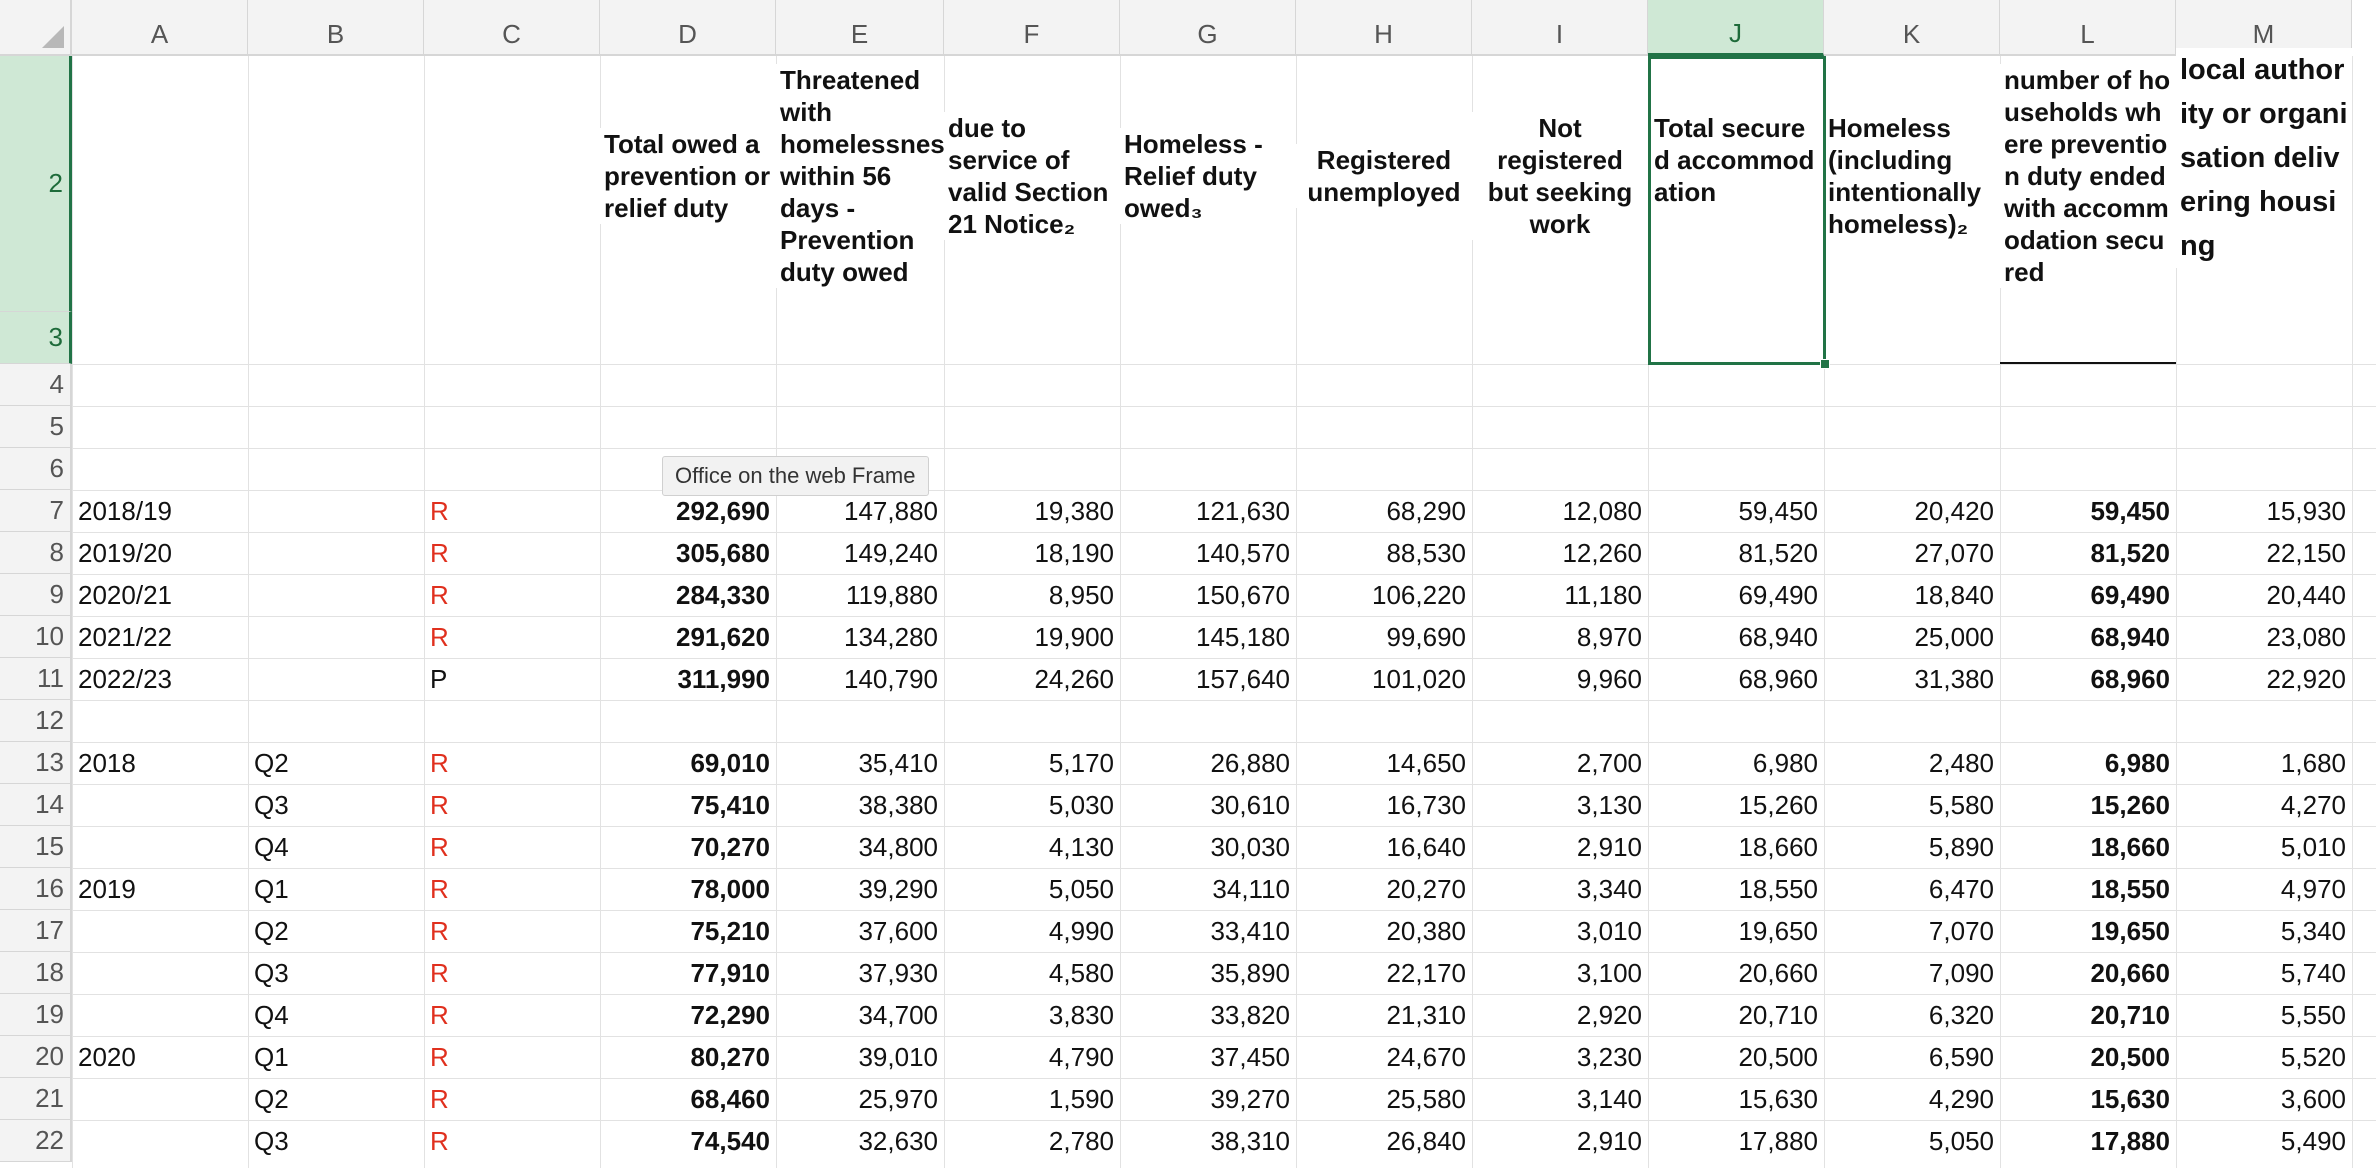 The height and width of the screenshot is (1168, 2376). Describe the element at coordinates (1609, 1140) in the screenshot. I see `cell-i-row: 2,910` at that location.